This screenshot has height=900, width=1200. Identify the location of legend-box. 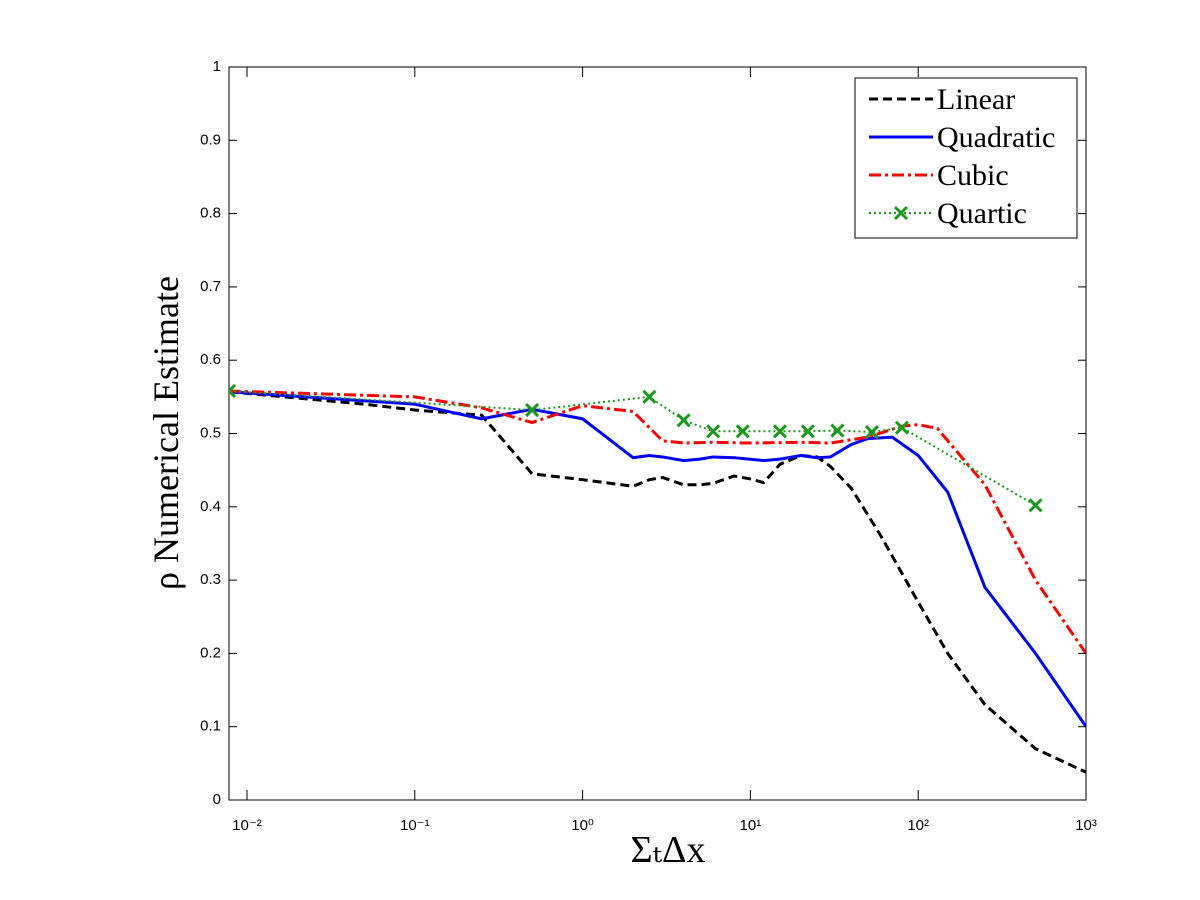
(966, 158).